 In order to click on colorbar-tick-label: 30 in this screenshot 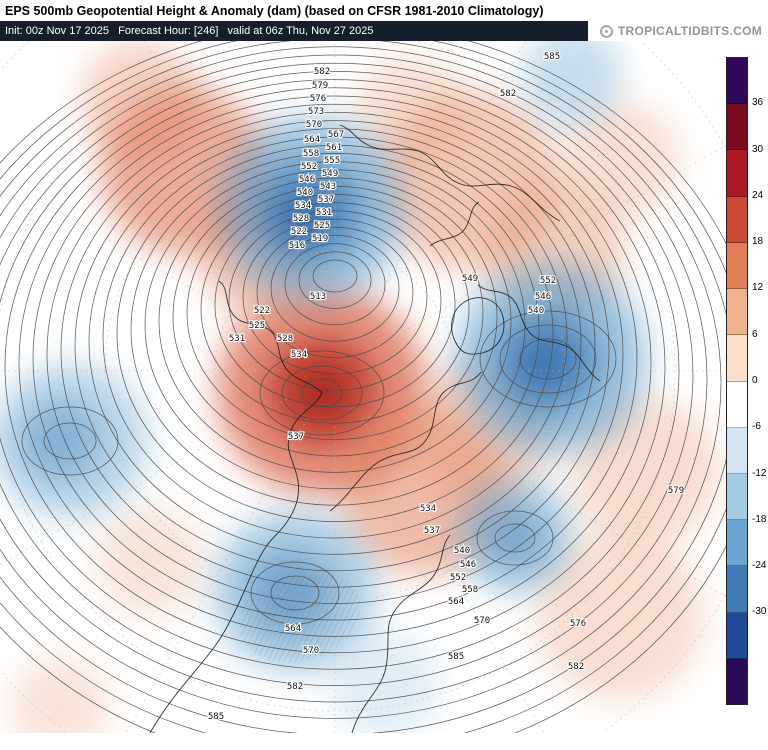, I will do `click(758, 149)`.